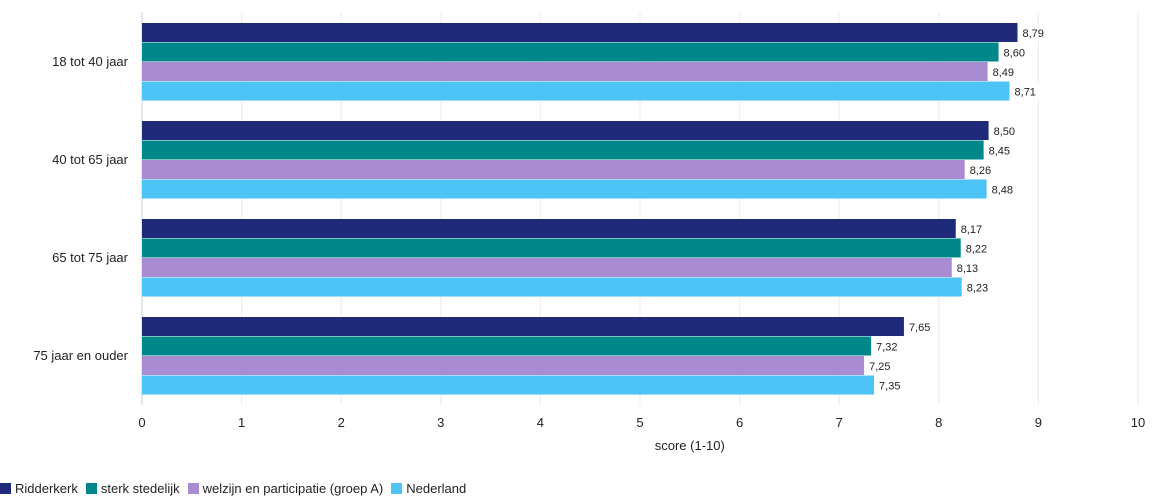 Image resolution: width=1176 pixels, height=496 pixels. Describe the element at coordinates (46, 488) in the screenshot. I see `legend-label: Ridderkerk` at that location.